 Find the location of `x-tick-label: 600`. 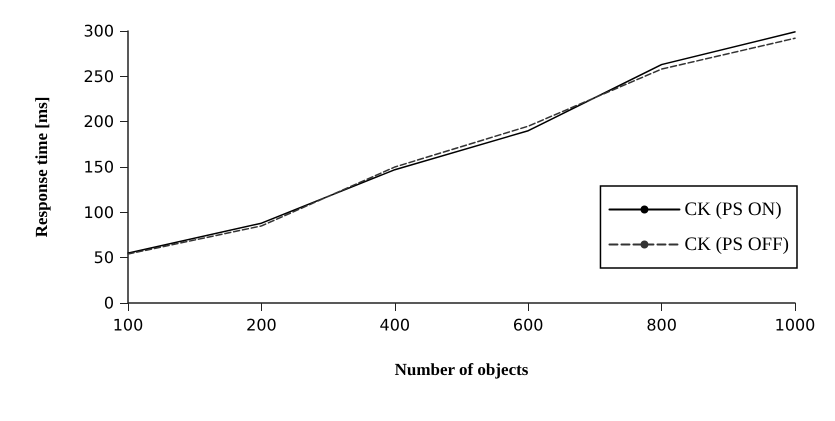

x-tick-label: 600 is located at coordinates (528, 325).